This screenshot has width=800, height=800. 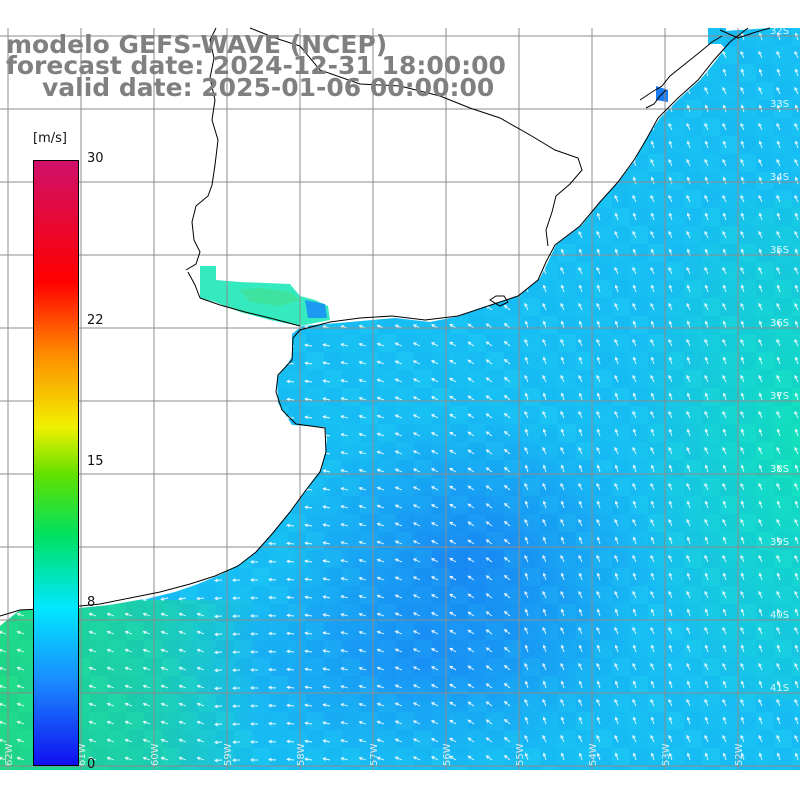 What do you see at coordinates (520, 754) in the screenshot?
I see `lon-label: 55W` at bounding box center [520, 754].